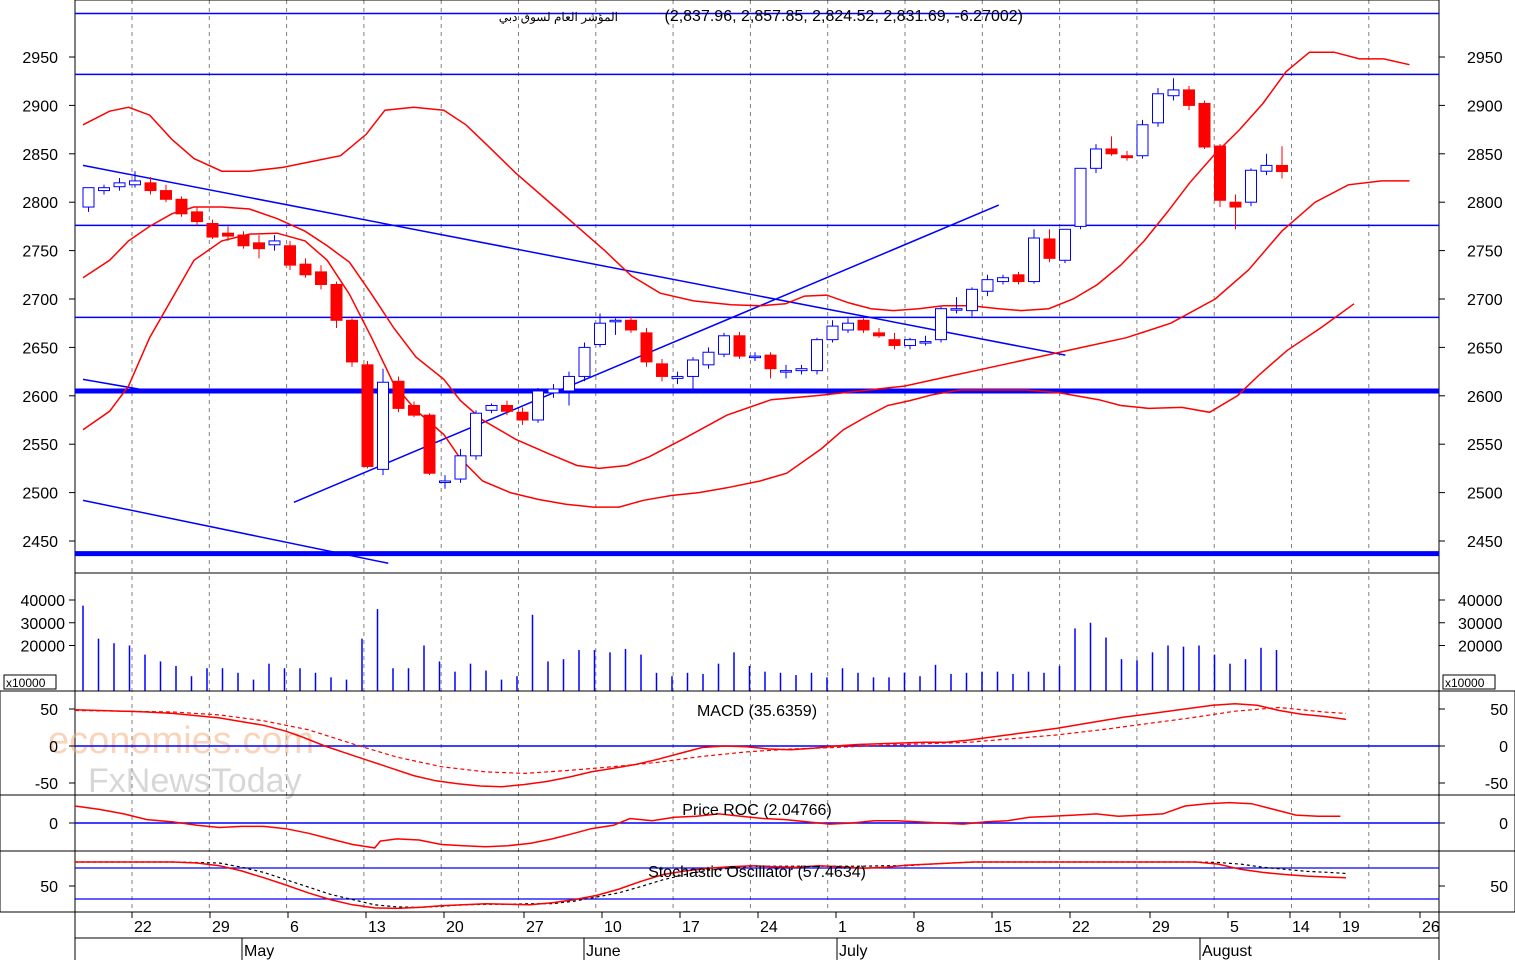 The image size is (1515, 965). Describe the element at coordinates (1480, 647) in the screenshot. I see `volume-tick-label-right: 20000` at that location.